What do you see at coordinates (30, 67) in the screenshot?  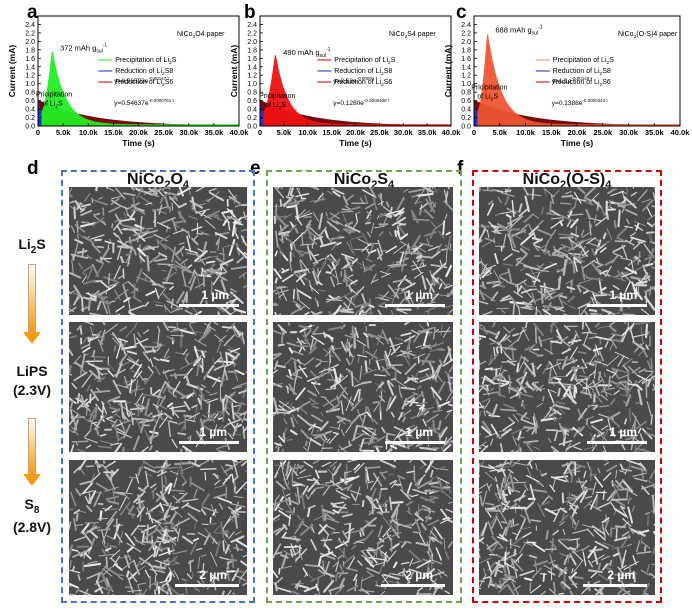 I see `y-tick-label: 1.4` at bounding box center [30, 67].